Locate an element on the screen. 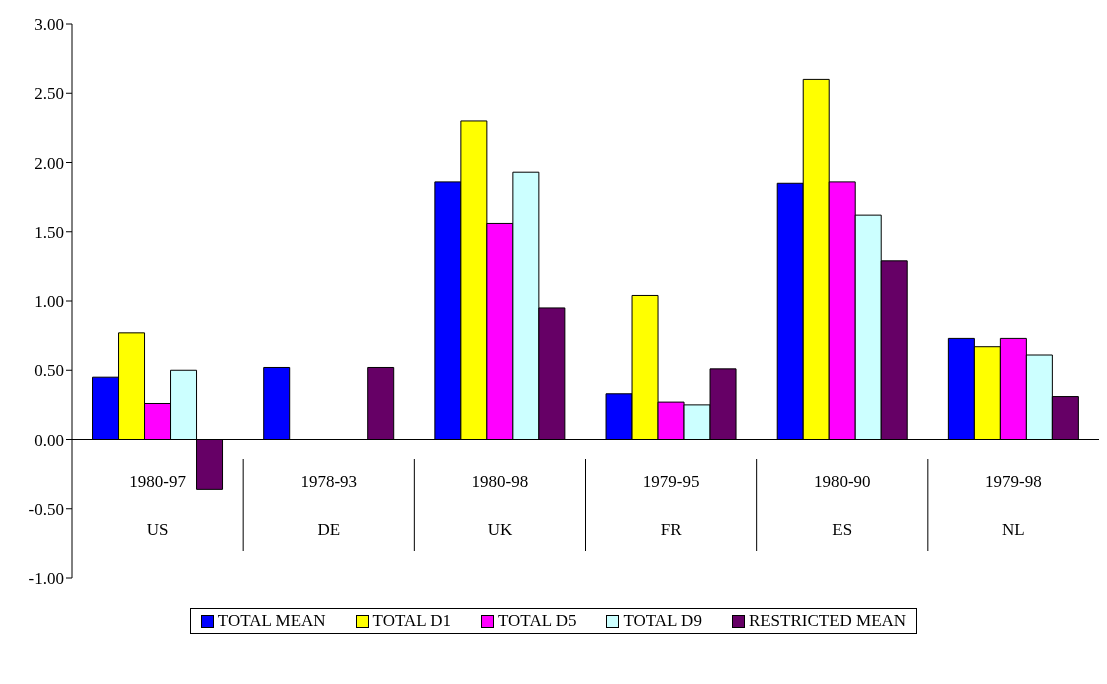 The width and height of the screenshot is (1107, 684). y-tick-label: 0.00 is located at coordinates (49, 440).